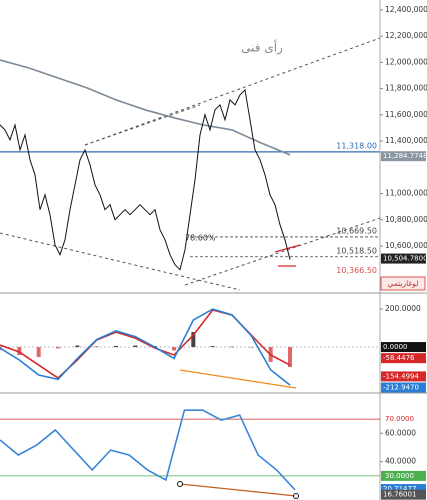 The width and height of the screenshot is (427, 500). Describe the element at coordinates (406, 140) in the screenshot. I see `y-tick-label: 11,400,000` at that location.